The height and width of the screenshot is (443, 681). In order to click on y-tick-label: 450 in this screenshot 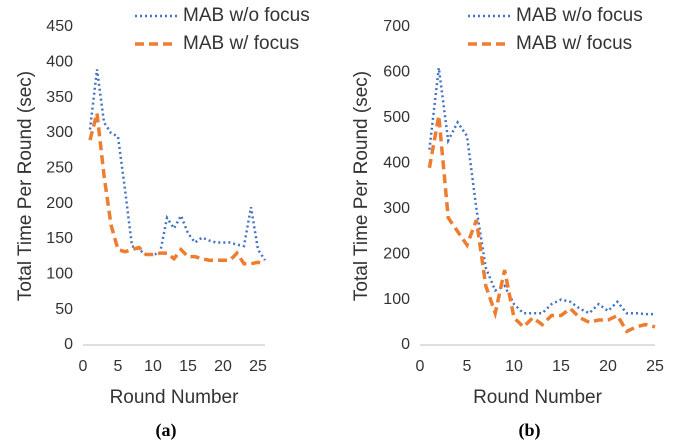, I will do `click(59, 26)`.